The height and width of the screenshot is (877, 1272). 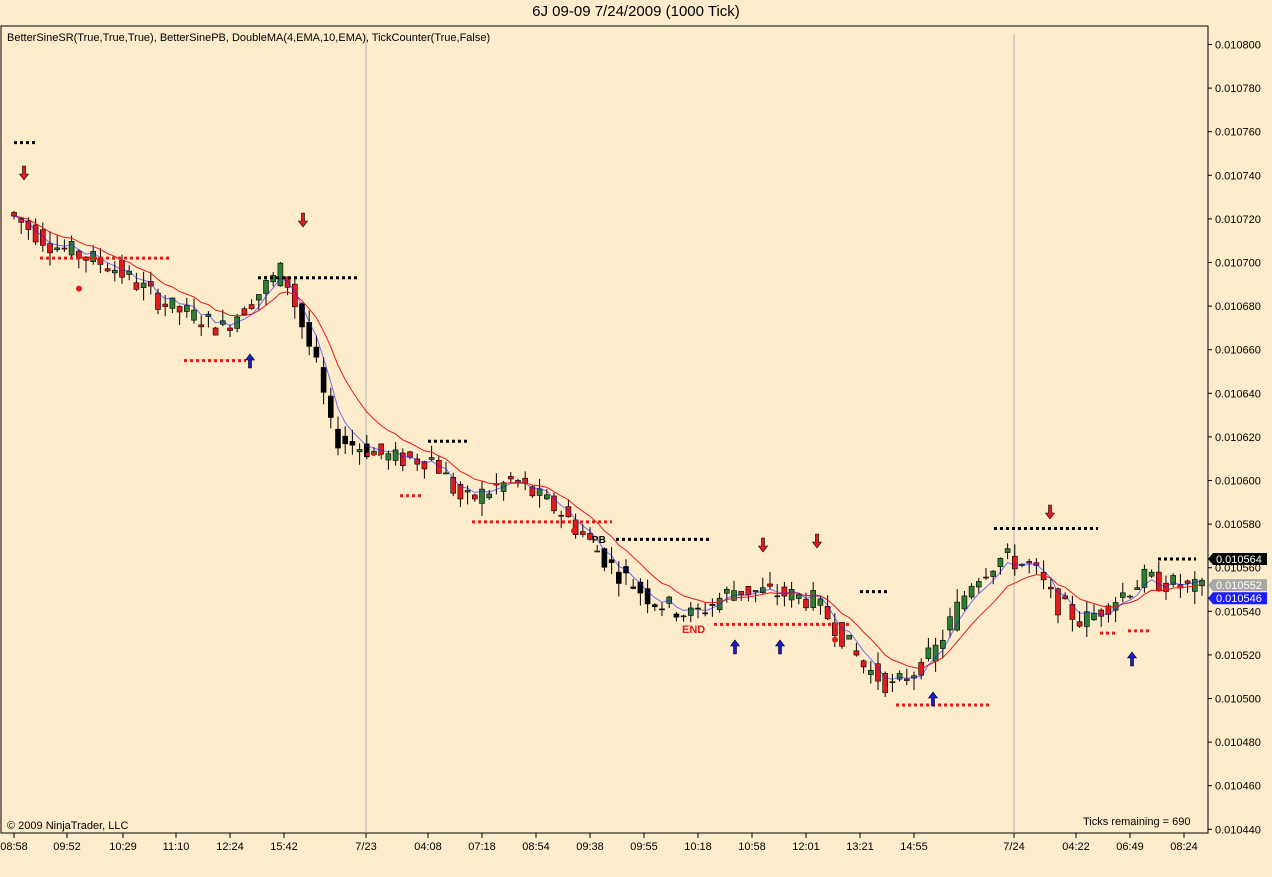 I want to click on y-tick-label: 0.010760, so click(x=1238, y=133).